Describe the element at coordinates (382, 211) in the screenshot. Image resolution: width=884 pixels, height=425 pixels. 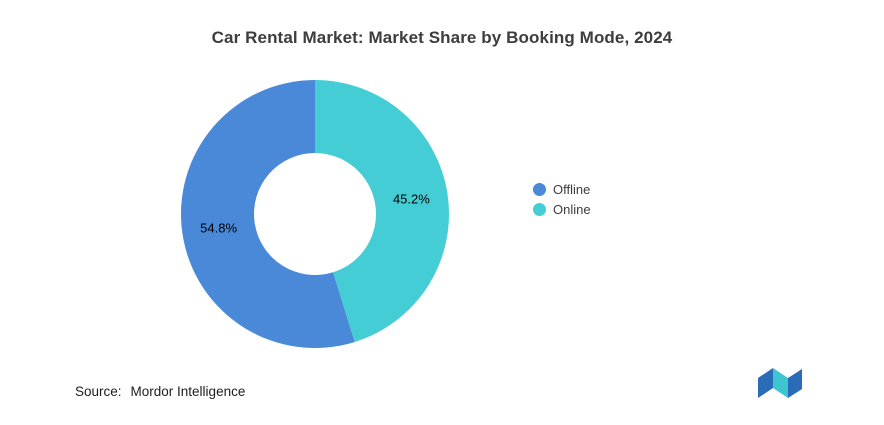
I see `slice-online` at that location.